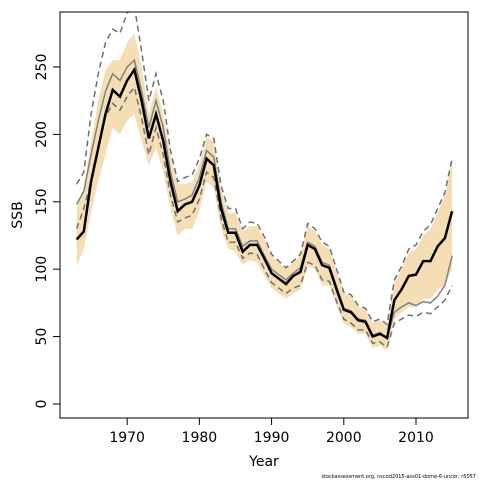 The height and width of the screenshot is (480, 480). I want to click on x-tick-label: 1980, so click(200, 438).